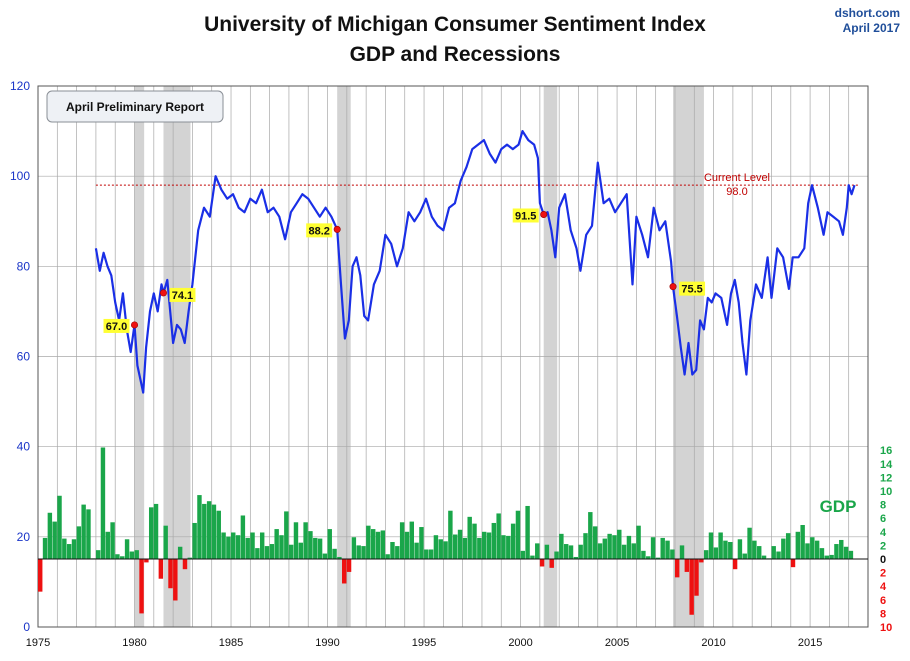  I want to click on x-tick-label: 1990, so click(327, 643).